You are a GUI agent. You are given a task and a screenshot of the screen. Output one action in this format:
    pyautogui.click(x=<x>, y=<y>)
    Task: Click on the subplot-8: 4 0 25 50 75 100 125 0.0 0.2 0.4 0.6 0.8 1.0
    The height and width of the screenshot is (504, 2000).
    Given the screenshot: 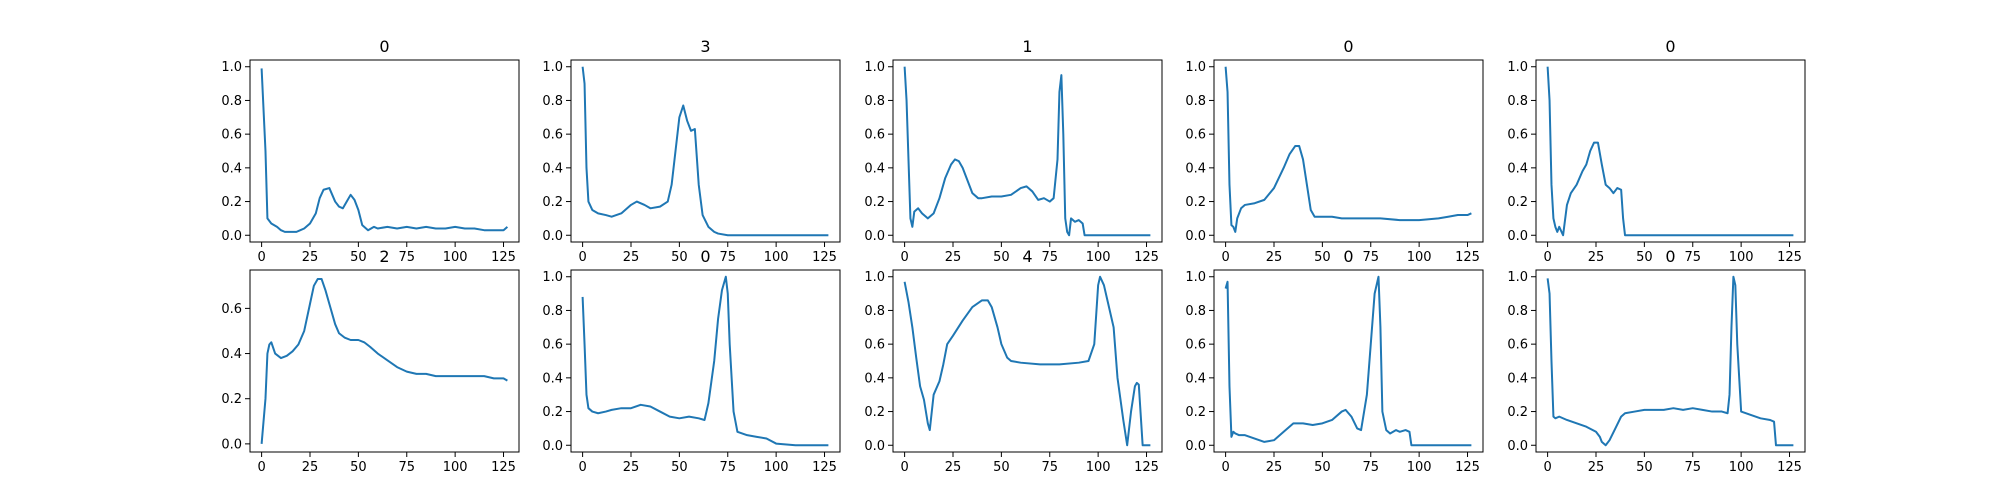 What is the action you would take?
    pyautogui.click(x=1013, y=361)
    